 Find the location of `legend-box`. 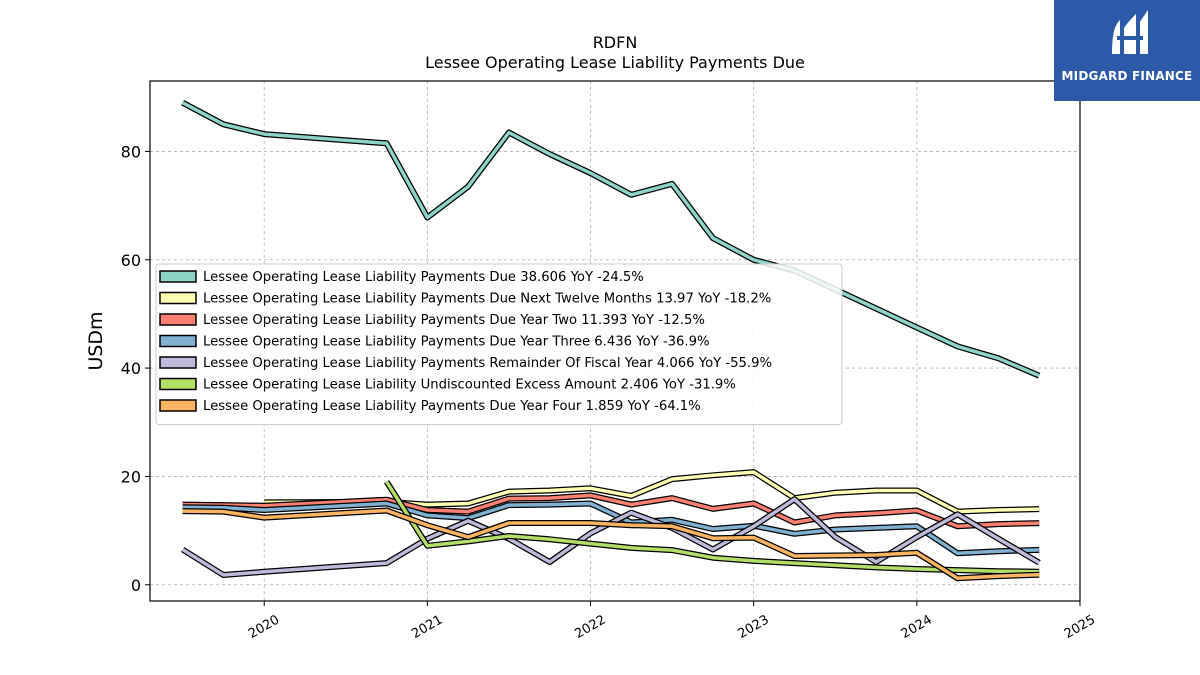

legend-box is located at coordinates (499, 344).